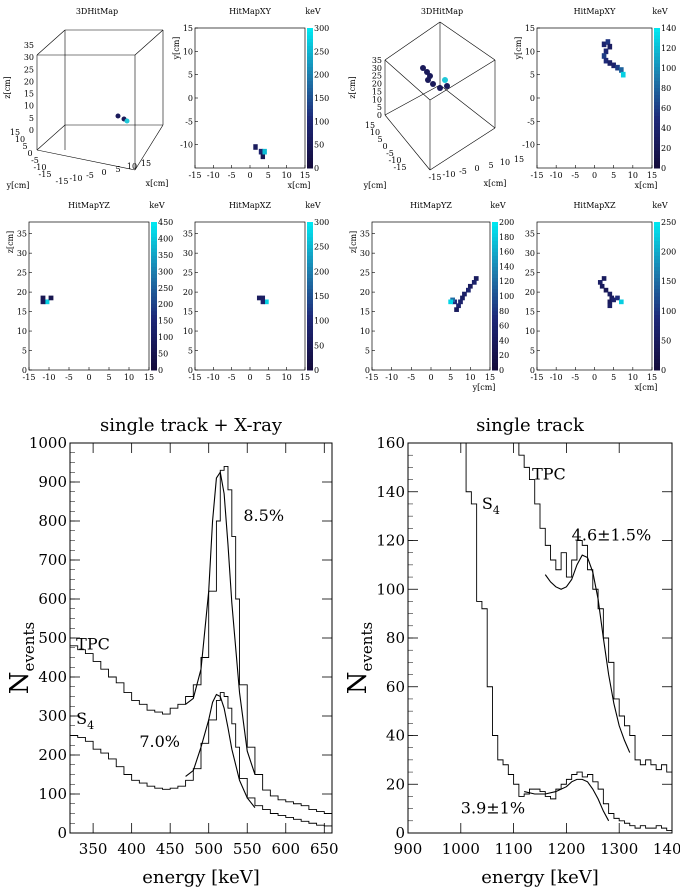  Describe the element at coordinates (249, 377) in the screenshot. I see `x-tick-label: 0` at that location.